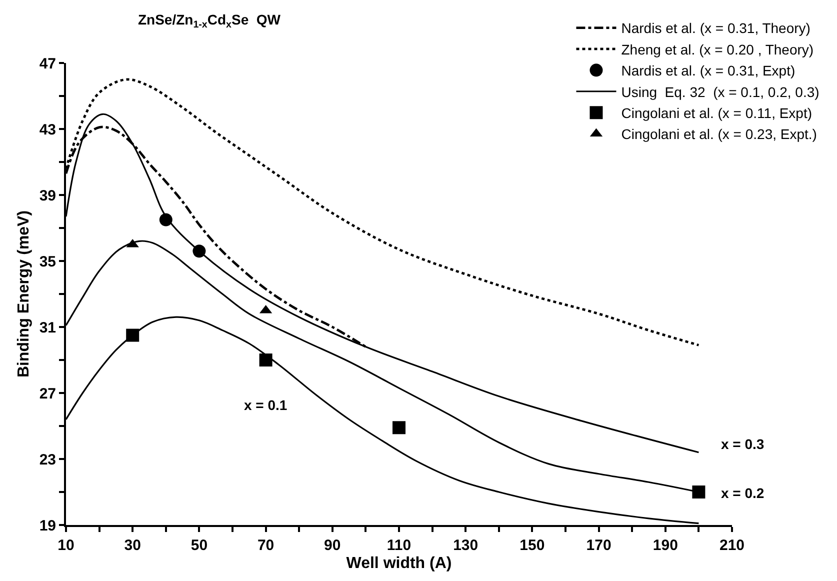 This screenshot has height=581, width=837. I want to click on legend-label: Using Eq. 32 (x = 0.1, 0.2, 0.3), so click(720, 92).